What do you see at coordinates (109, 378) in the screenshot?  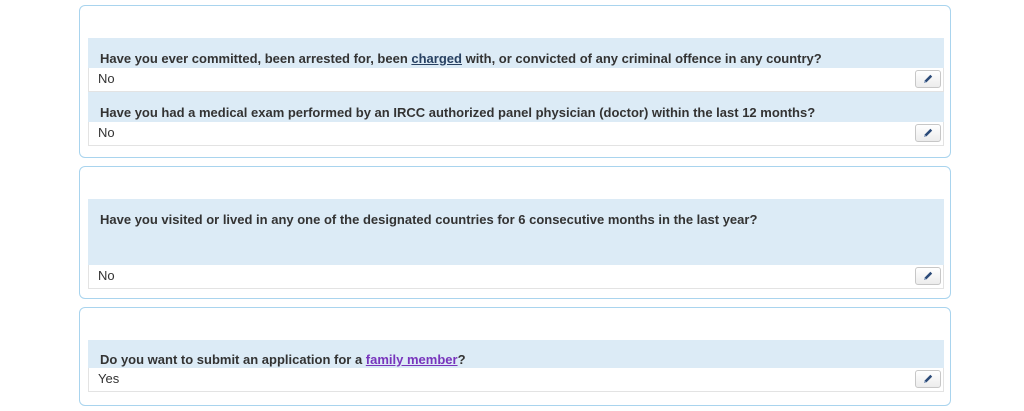 I see `answer-value: Yes` at bounding box center [109, 378].